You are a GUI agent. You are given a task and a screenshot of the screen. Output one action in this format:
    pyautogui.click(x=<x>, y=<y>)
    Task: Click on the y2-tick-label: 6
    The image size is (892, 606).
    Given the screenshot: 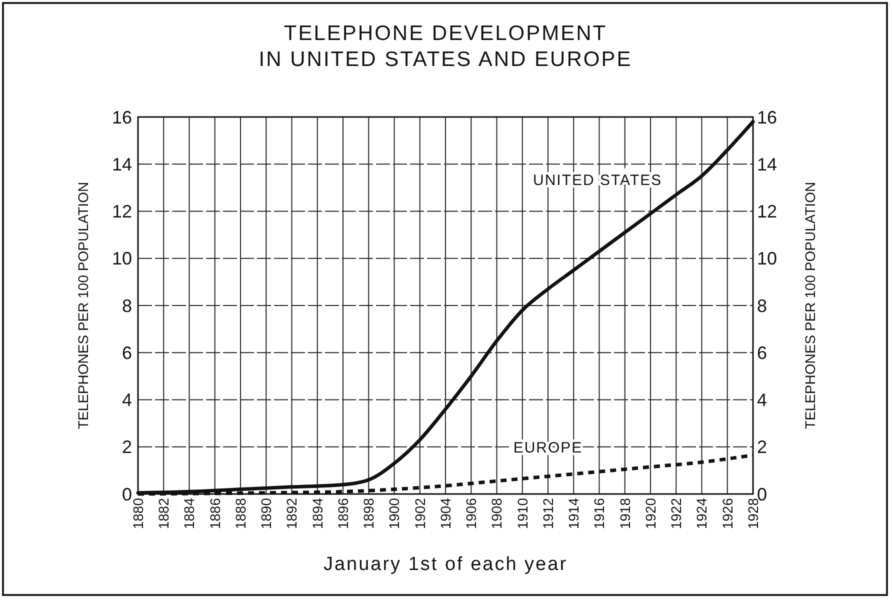 What is the action you would take?
    pyautogui.click(x=762, y=352)
    